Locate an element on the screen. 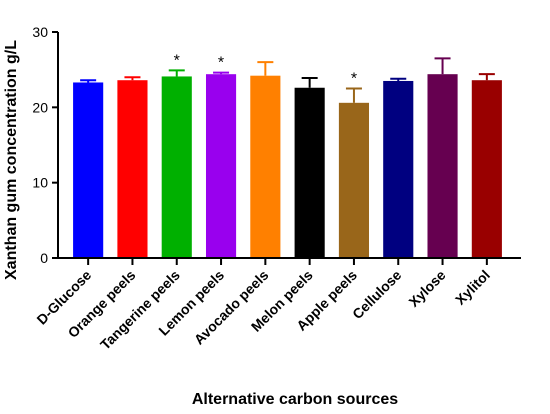  y-tick-label: 0 is located at coordinates (44, 258).